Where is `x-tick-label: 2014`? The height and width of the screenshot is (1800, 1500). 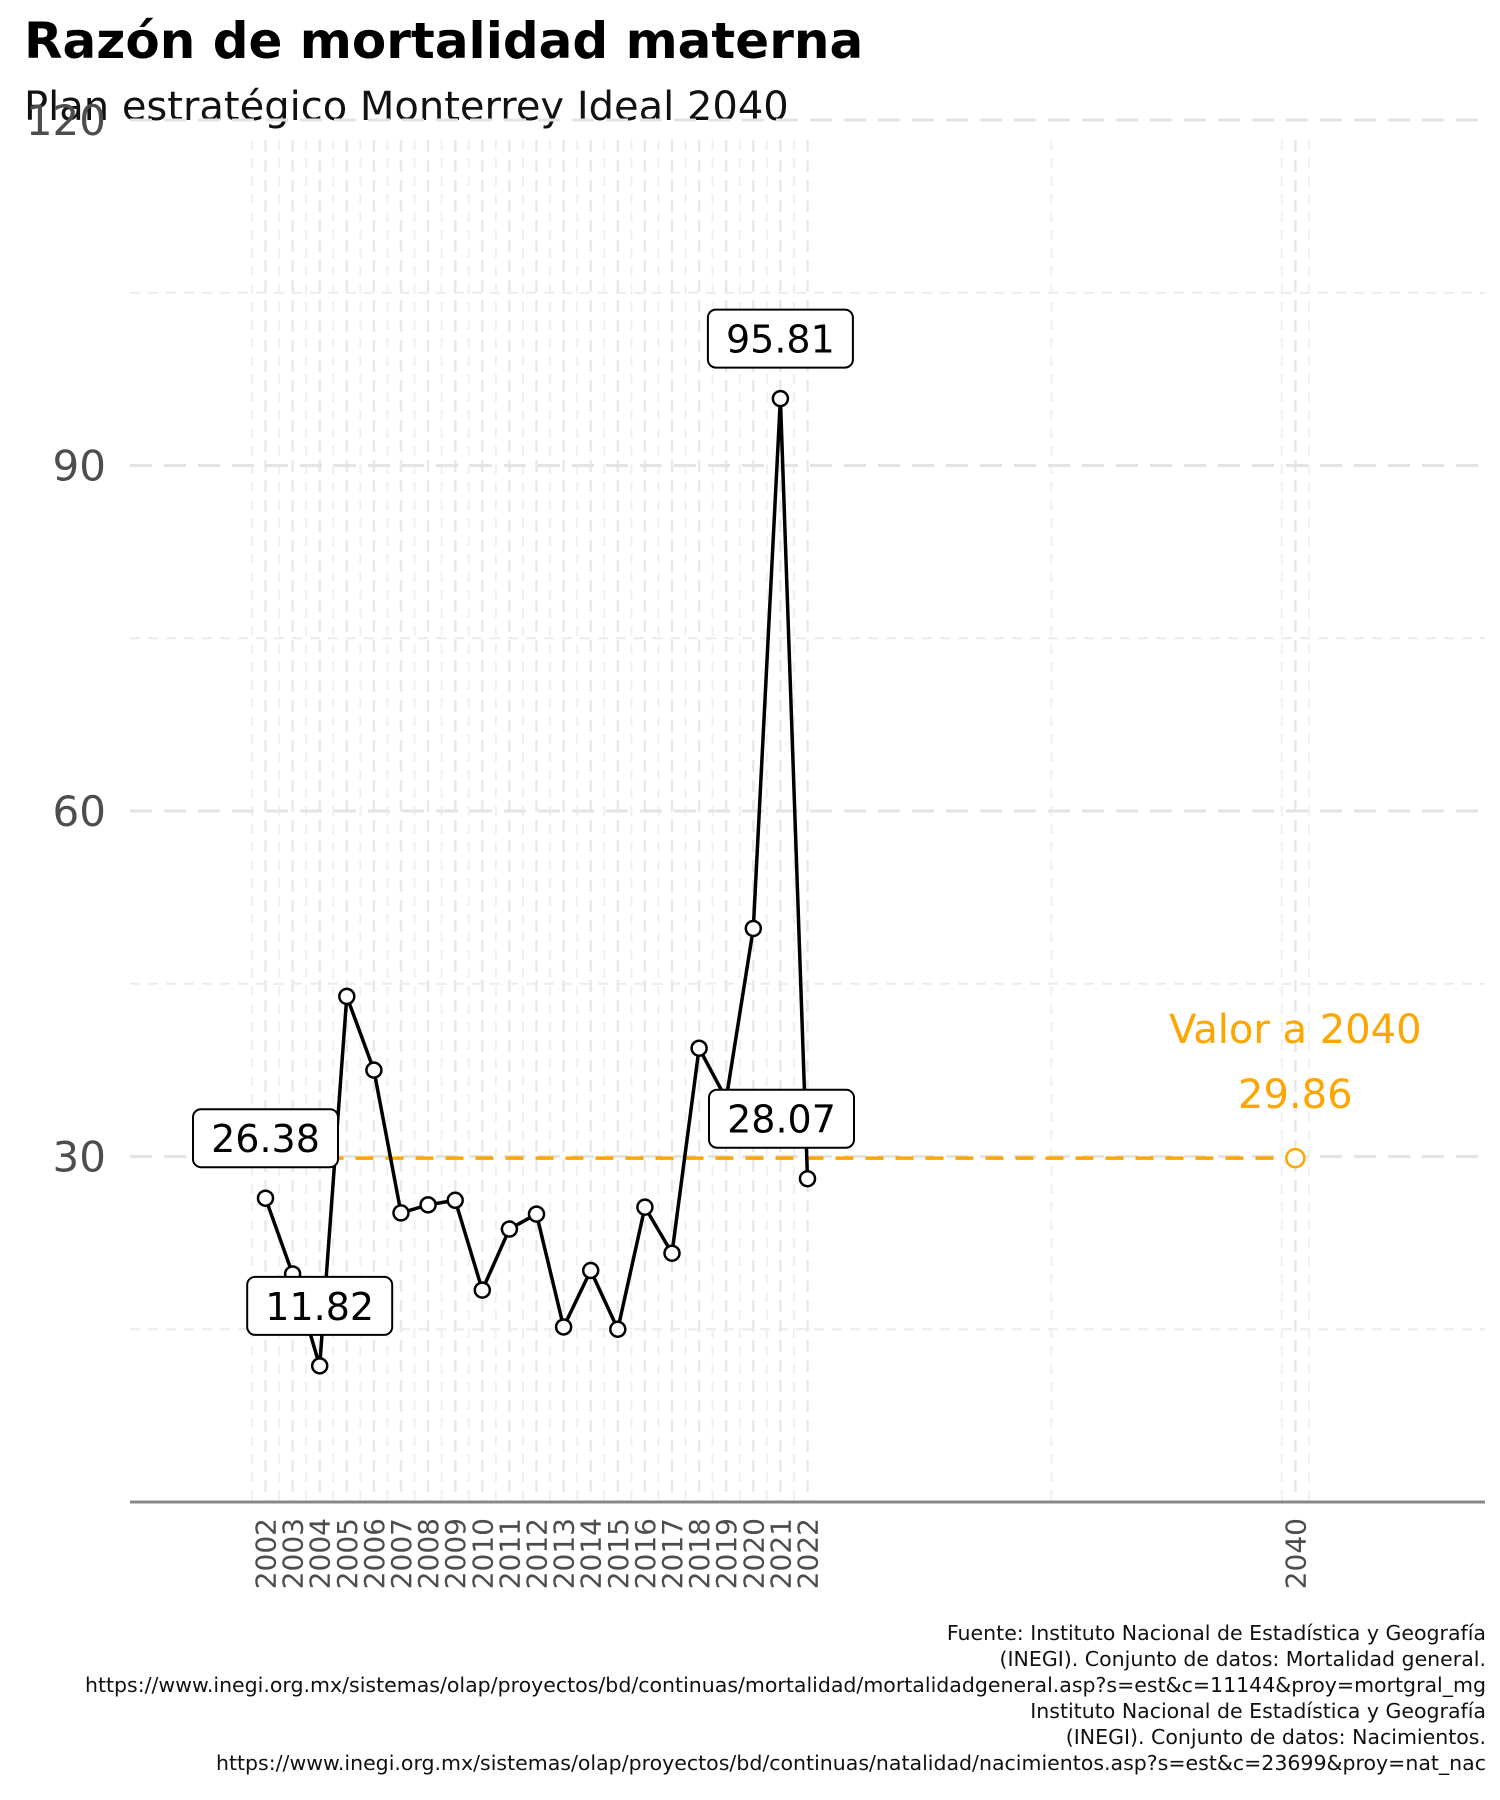
x-tick-label: 2014 is located at coordinates (591, 1553).